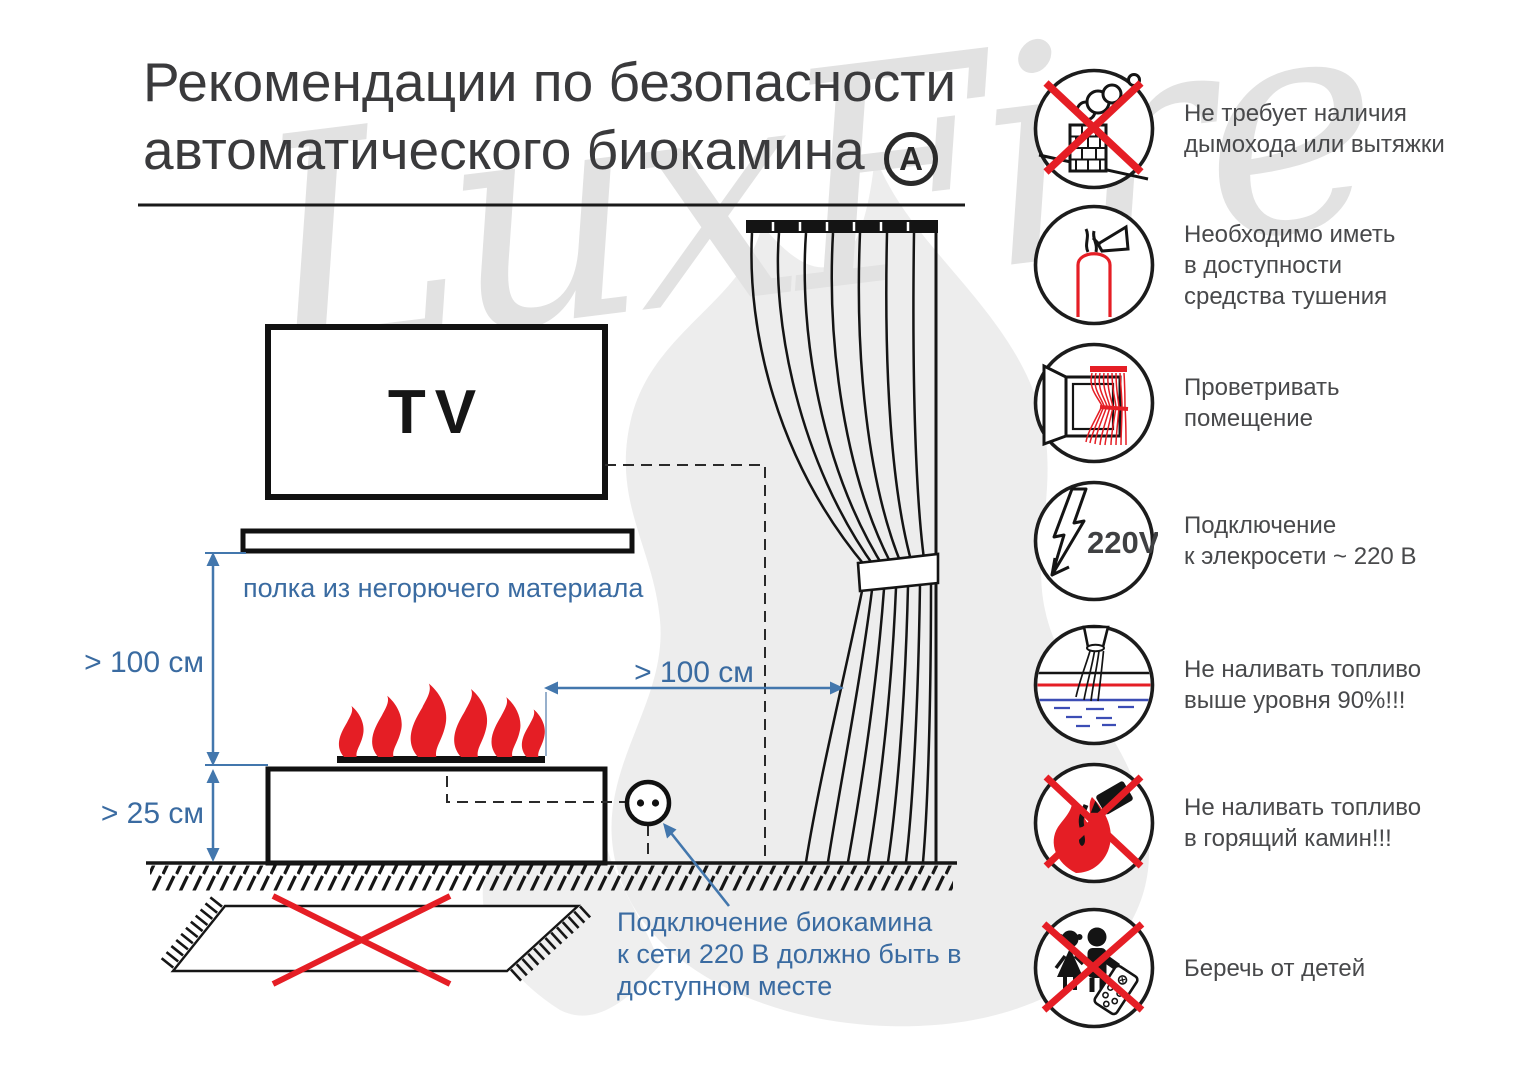 This screenshot has height=1080, width=1527. I want to click on safety-item-power: 220V Подключение к элекросети ~ 220 В, so click(1223, 541).